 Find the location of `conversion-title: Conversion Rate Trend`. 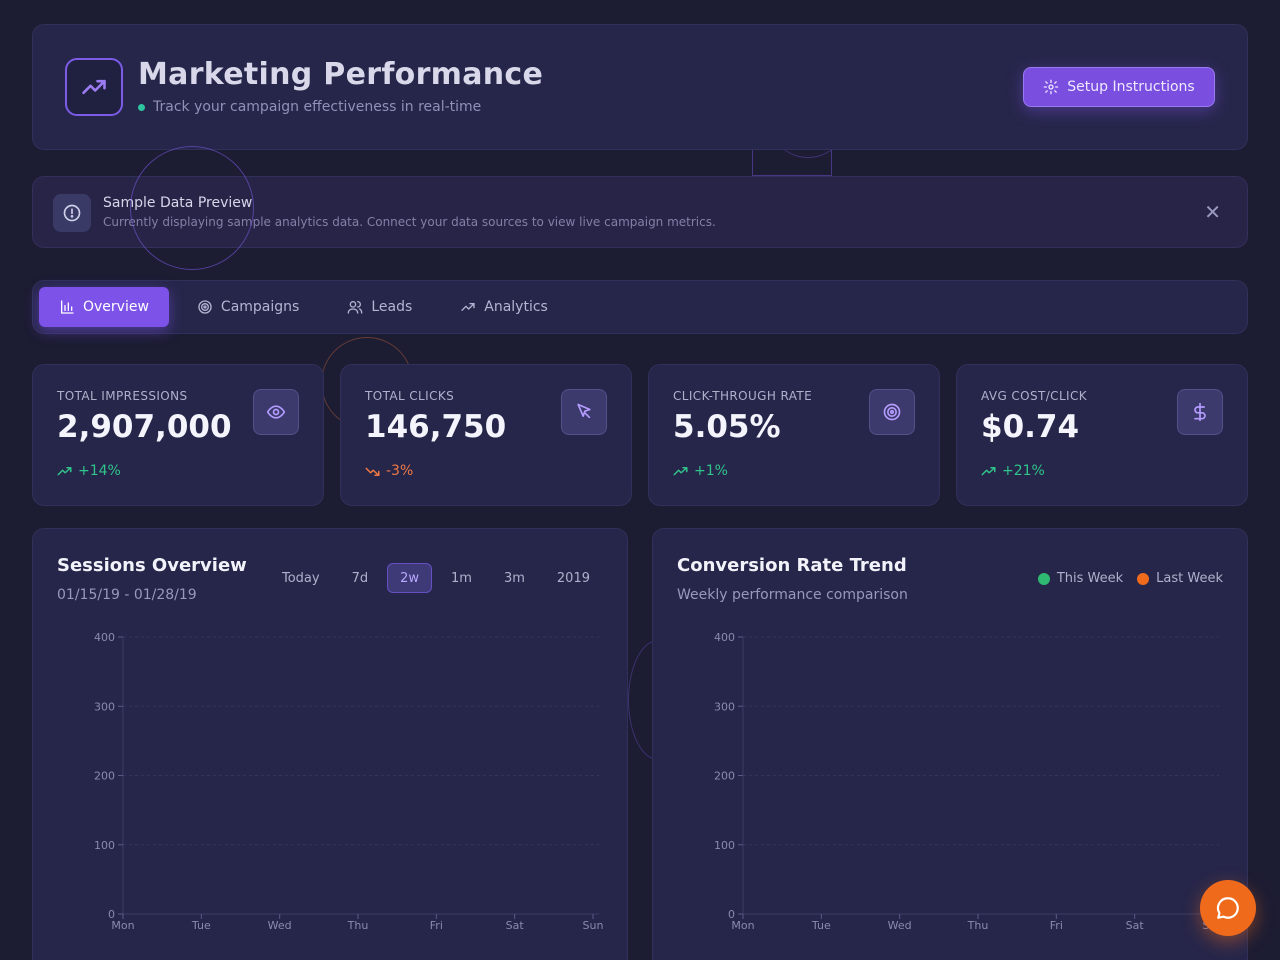

conversion-title: Conversion Rate Trend is located at coordinates (792, 565).